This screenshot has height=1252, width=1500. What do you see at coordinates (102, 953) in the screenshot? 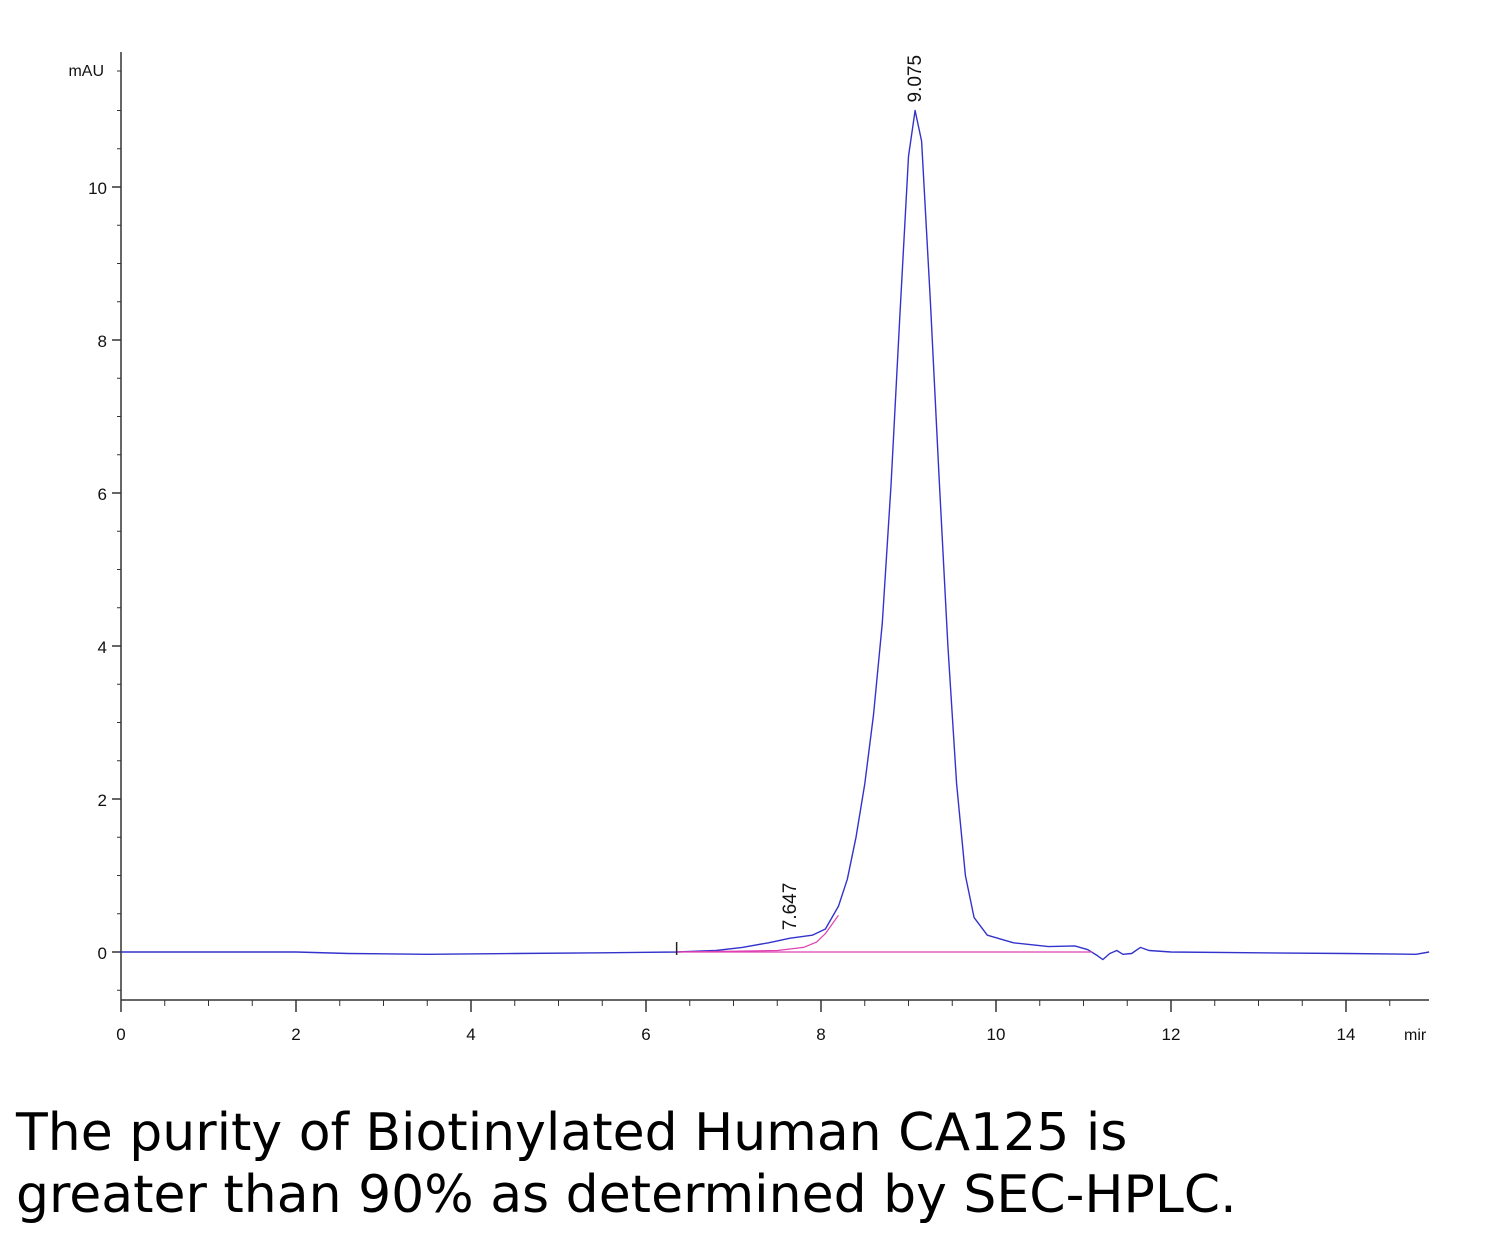
I see `y-tick-label: 0` at bounding box center [102, 953].